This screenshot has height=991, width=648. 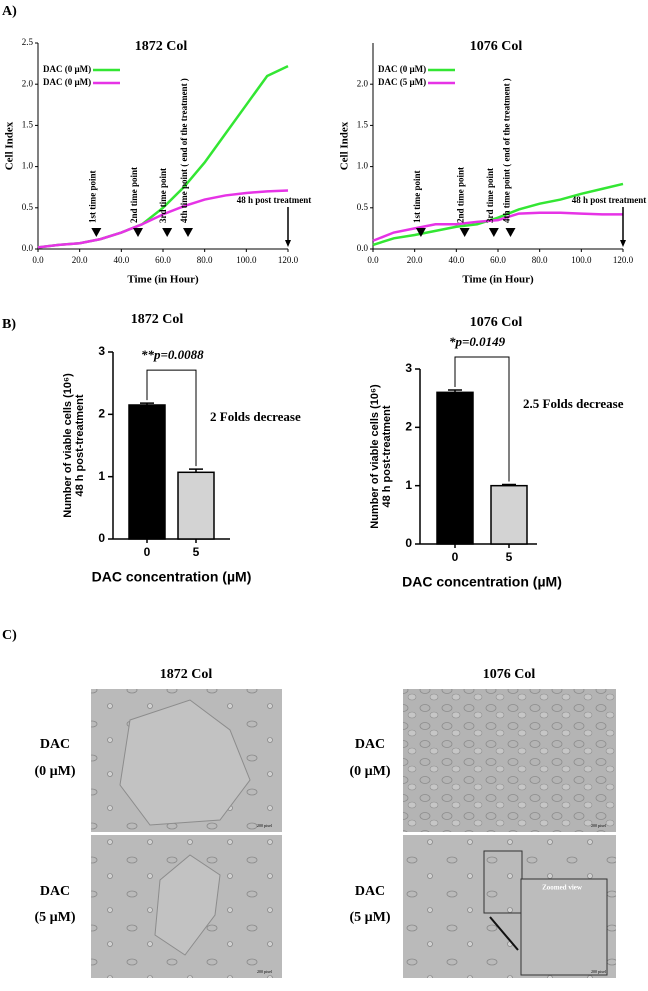 What do you see at coordinates (9, 635) in the screenshot?
I see `panel-label: C)` at bounding box center [9, 635].